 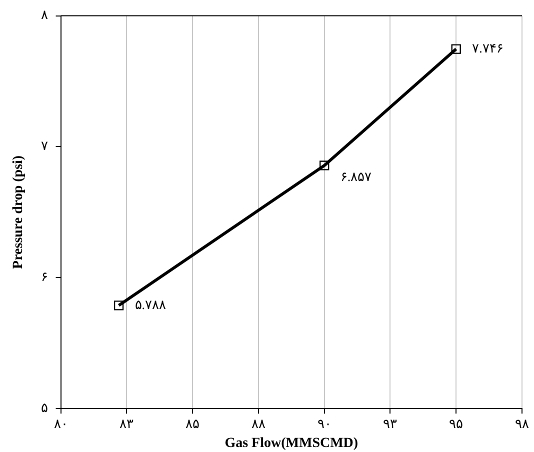 I want to click on x-tick-label: ۸۳, so click(x=127, y=423).